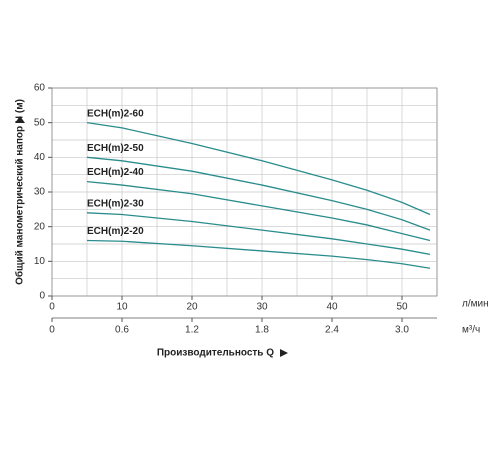  I want to click on x2-unit: м³/ч, so click(471, 330).